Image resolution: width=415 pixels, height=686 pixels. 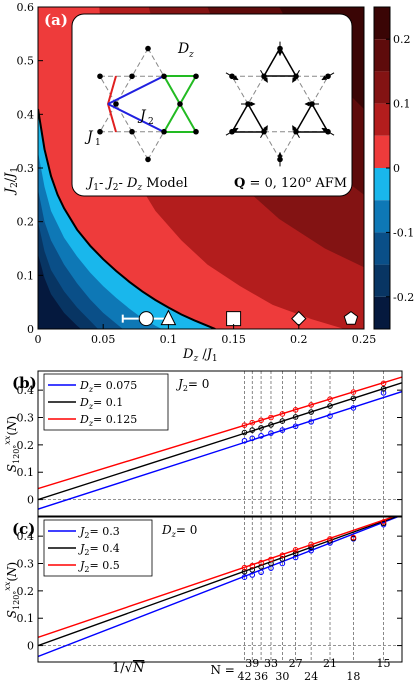 What do you see at coordinates (290, 183) in the screenshot?
I see `inset-state-label: Q = 0, 120o AFM` at bounding box center [290, 183].